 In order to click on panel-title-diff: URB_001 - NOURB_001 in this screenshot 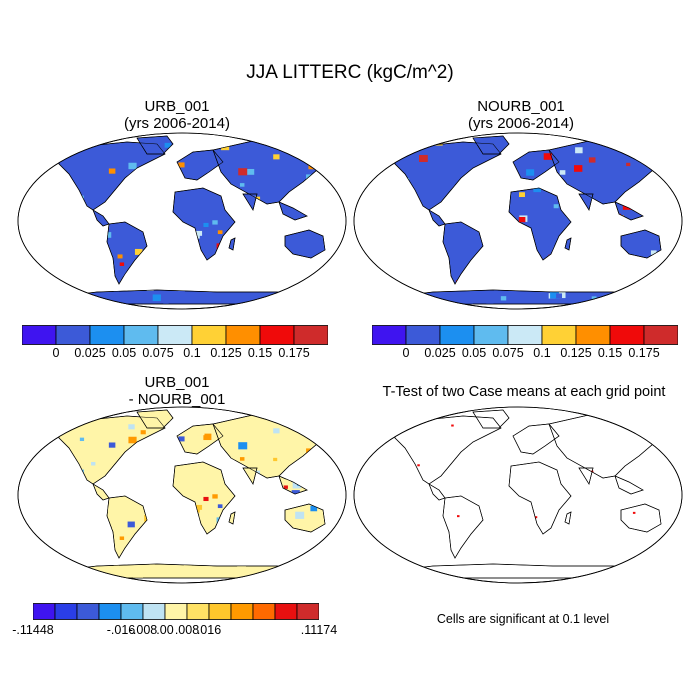, I will do `click(177, 391)`.